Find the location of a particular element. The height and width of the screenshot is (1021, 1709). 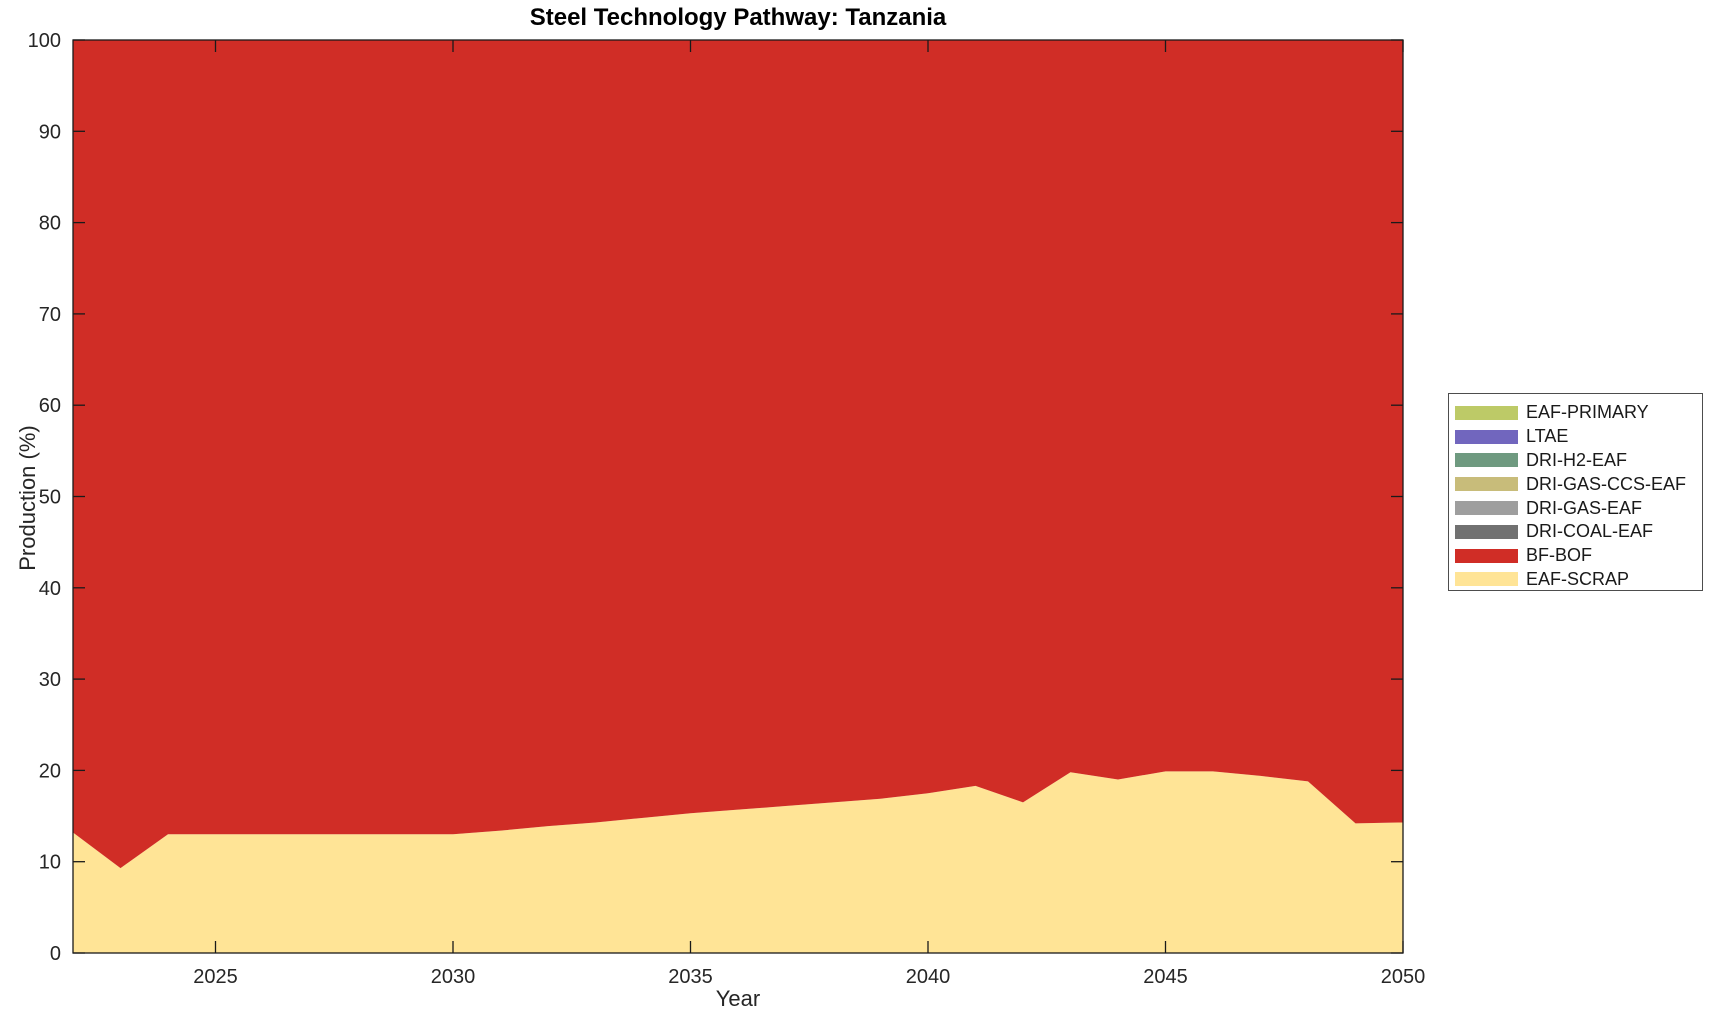

legend-label: DRI-GAS-EAF is located at coordinates (1584, 507).